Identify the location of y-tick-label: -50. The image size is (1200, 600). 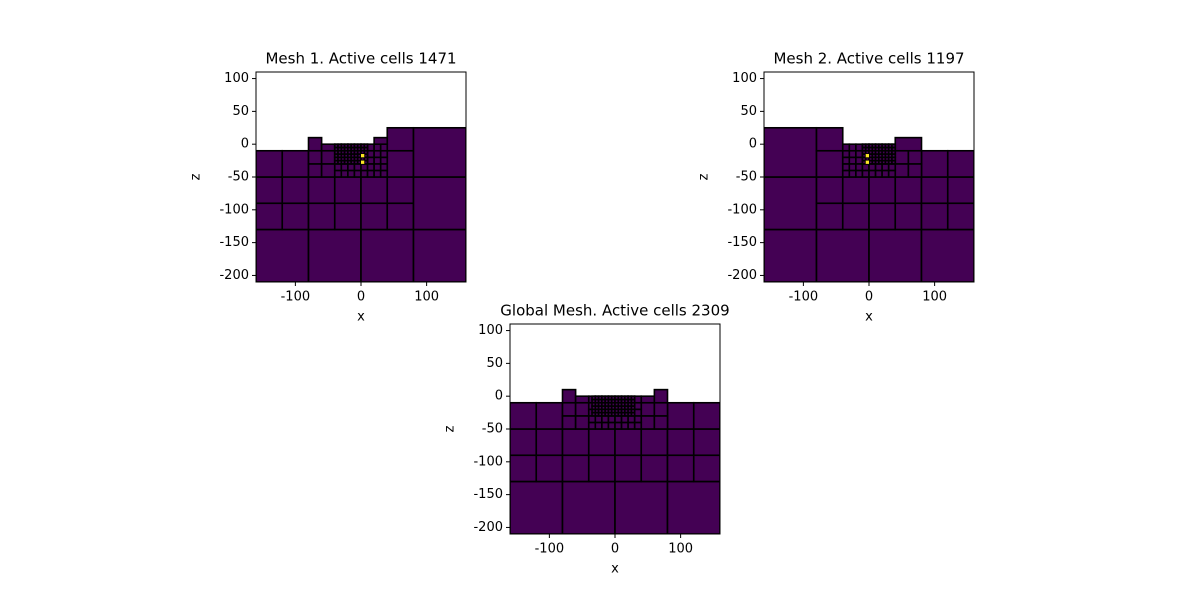
(238, 177).